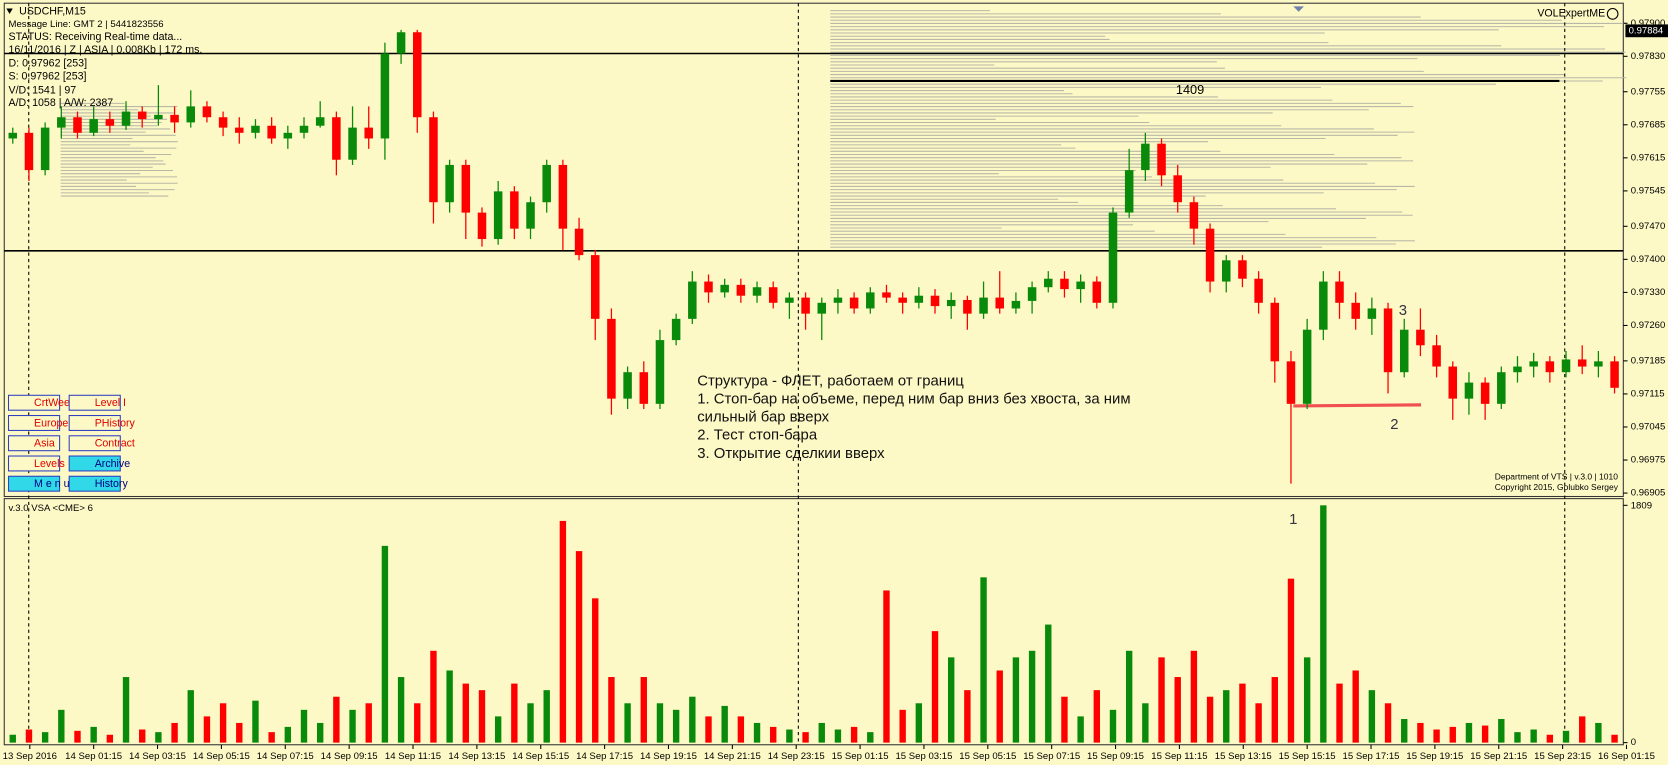 The width and height of the screenshot is (1668, 765). What do you see at coordinates (55, 403) in the screenshot?
I see `button-label: CrtWeek` at bounding box center [55, 403].